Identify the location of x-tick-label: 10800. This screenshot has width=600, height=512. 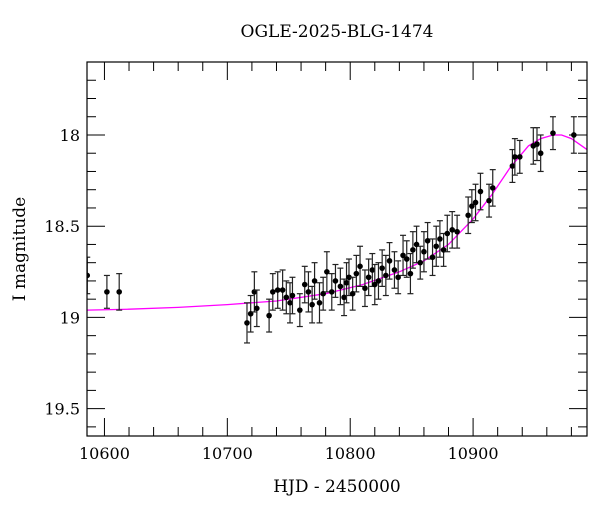
(350, 453).